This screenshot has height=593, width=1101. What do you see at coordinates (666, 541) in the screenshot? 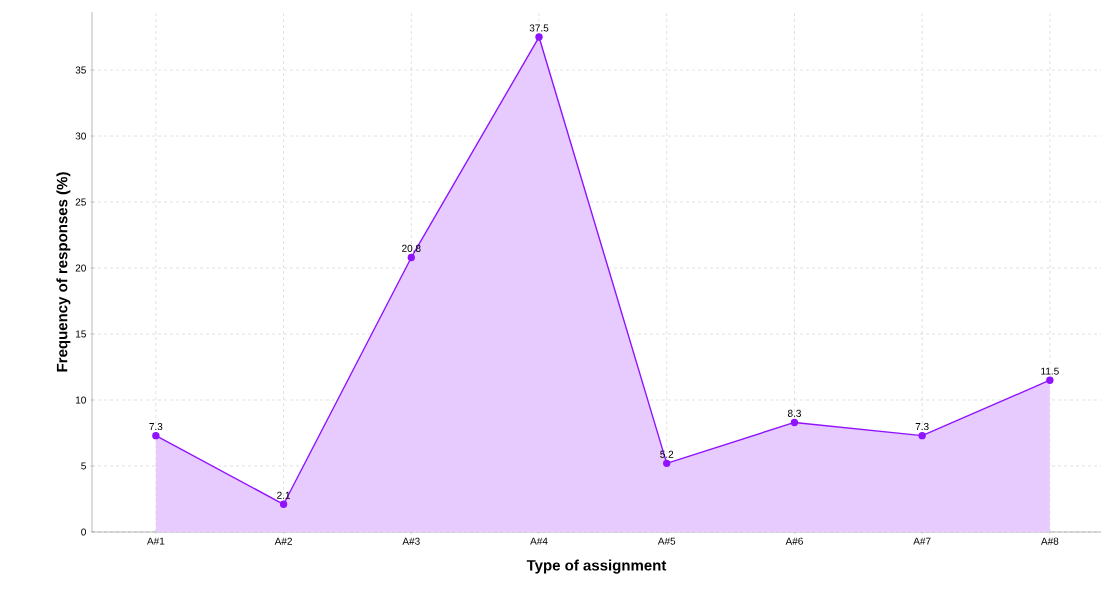
I see `x-tick-label: A#5` at bounding box center [666, 541].